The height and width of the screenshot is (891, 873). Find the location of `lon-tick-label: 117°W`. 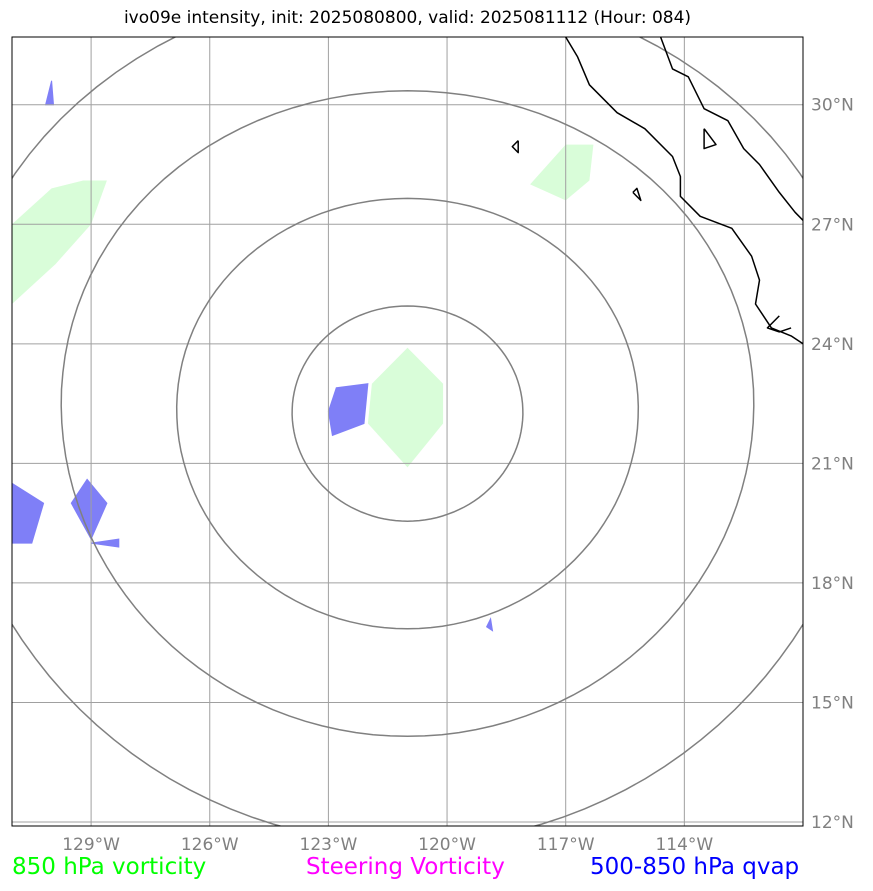

lon-tick-label: 117°W is located at coordinates (566, 845).